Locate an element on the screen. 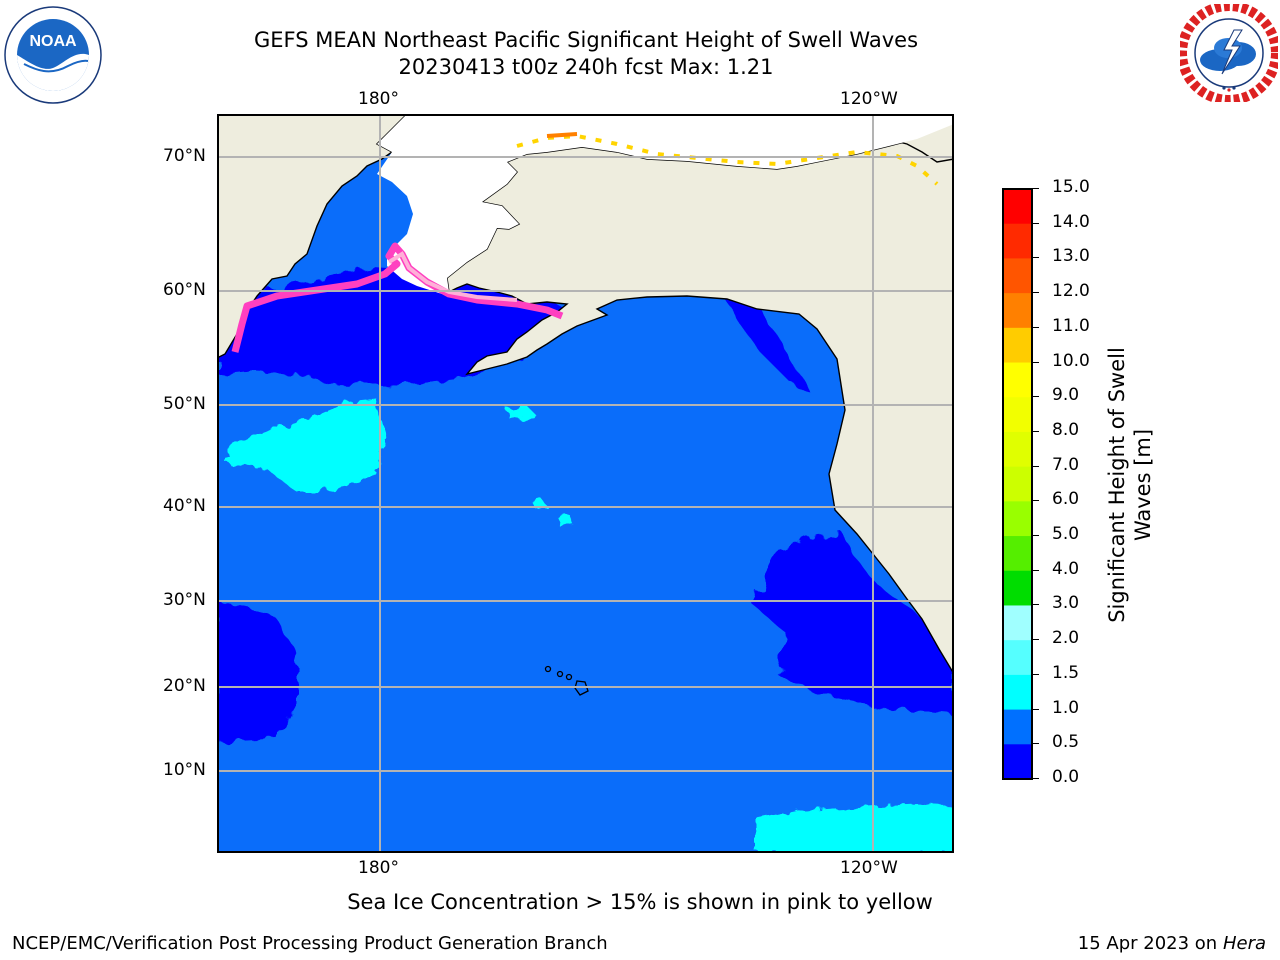 This screenshot has width=1280, height=960. footer-date-text: 15 Apr 2023 on is located at coordinates (1150, 943).